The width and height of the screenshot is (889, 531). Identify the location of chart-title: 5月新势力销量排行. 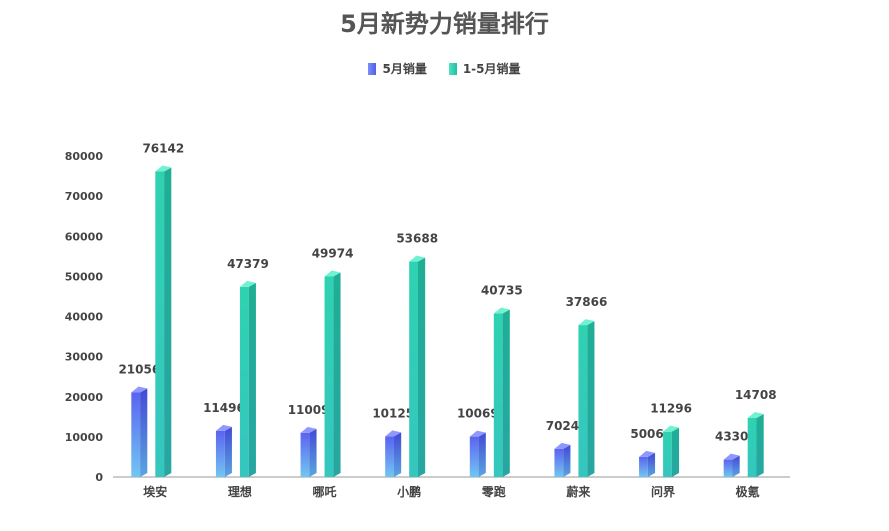
(444, 24).